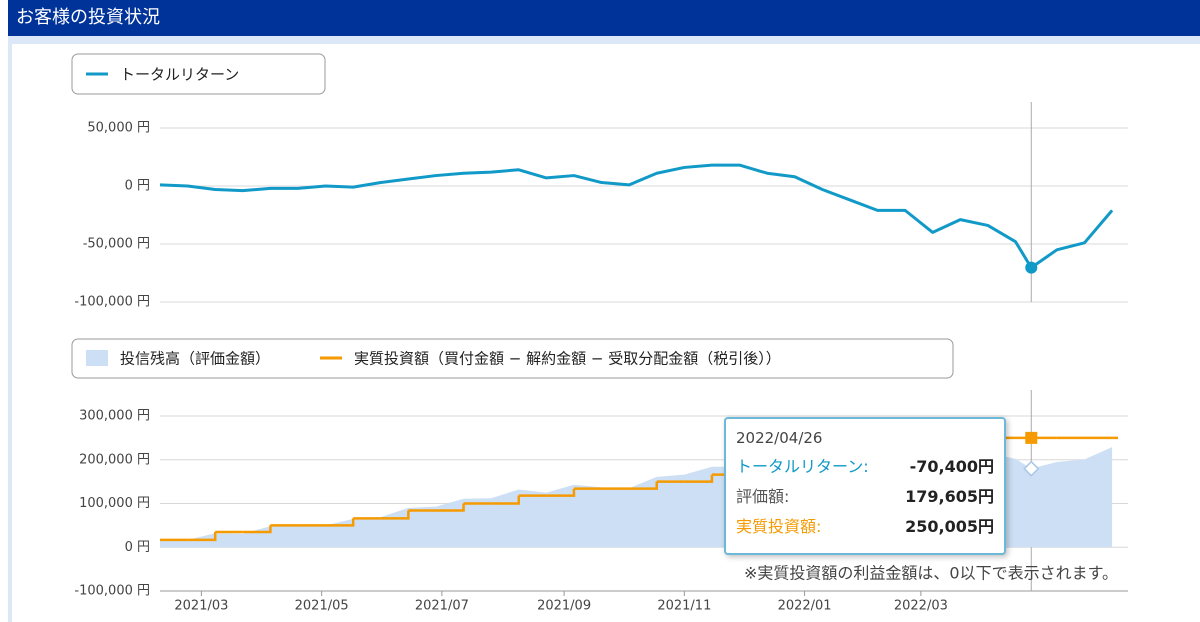 This screenshot has height=622, width=1200. Describe the element at coordinates (195, 359) in the screenshot. I see `legend-label: 投信残高（評価金額）` at that location.